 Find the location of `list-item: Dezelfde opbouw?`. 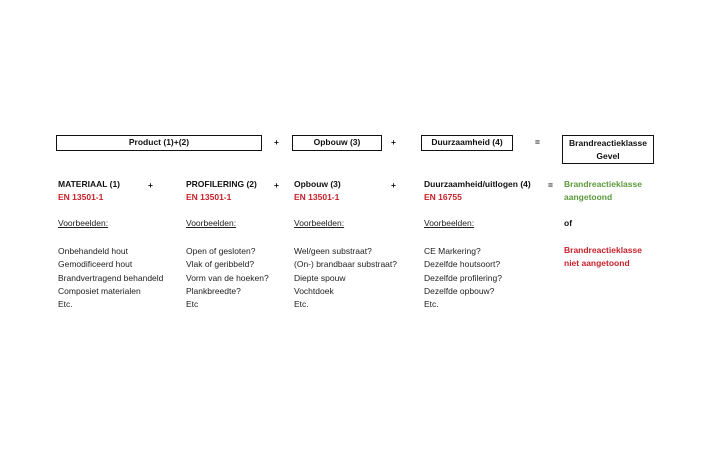

list-item: Dezelfde opbouw? is located at coordinates (459, 290).